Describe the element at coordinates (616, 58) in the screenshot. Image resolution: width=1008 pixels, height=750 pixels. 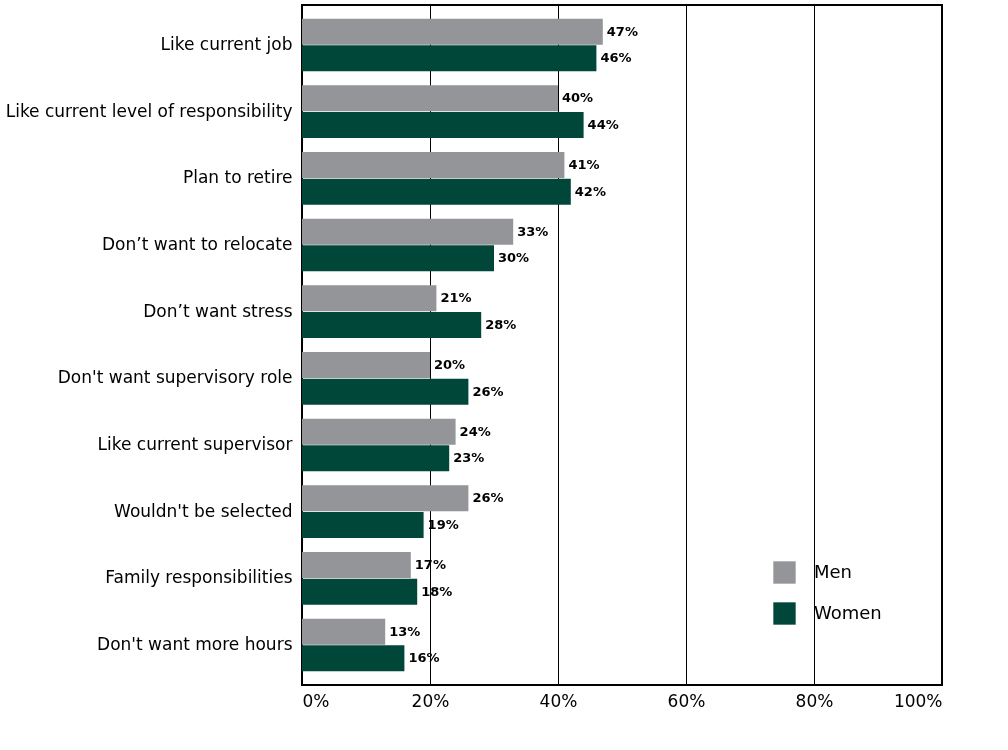
I see `data-label: 46%` at that location.